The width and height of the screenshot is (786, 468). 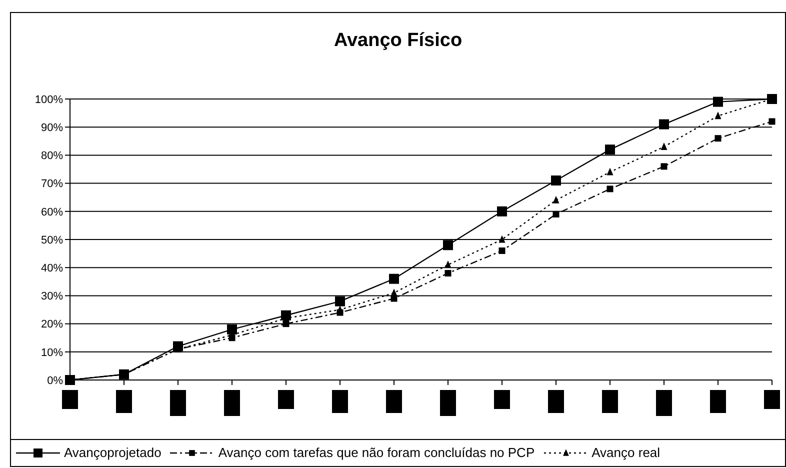 What do you see at coordinates (52, 352) in the screenshot?
I see `y-tick-label: 10%` at bounding box center [52, 352].